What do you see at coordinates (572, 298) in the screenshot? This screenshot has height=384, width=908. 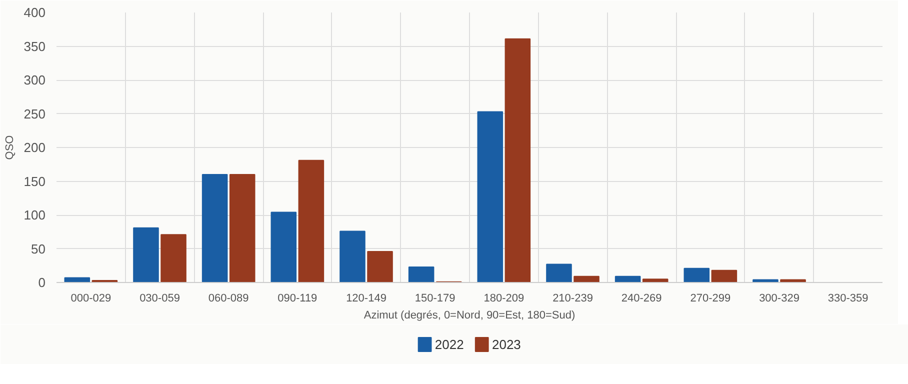 I see `x-tick-label: 210-239` at bounding box center [572, 298].